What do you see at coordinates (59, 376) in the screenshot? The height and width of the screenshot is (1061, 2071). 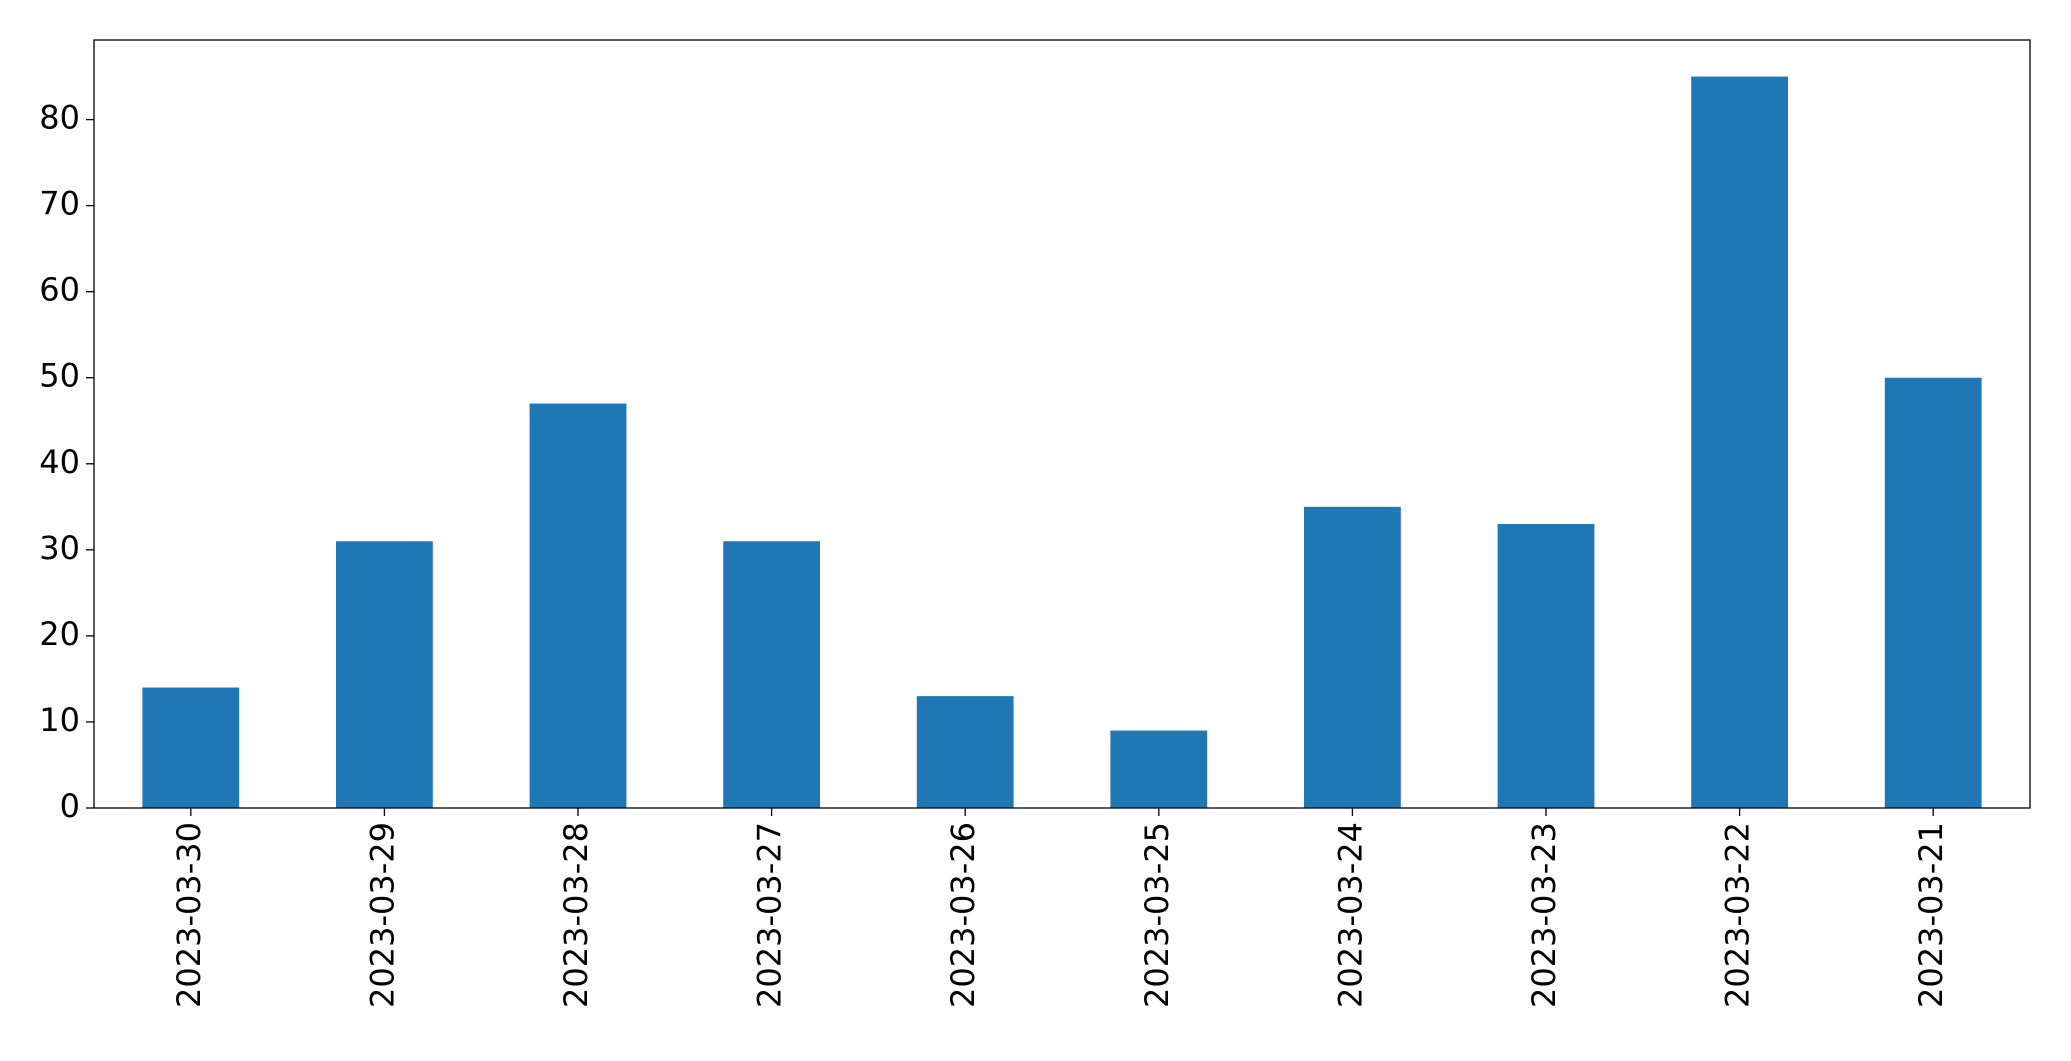 I see `y-tick-label: 50` at bounding box center [59, 376].